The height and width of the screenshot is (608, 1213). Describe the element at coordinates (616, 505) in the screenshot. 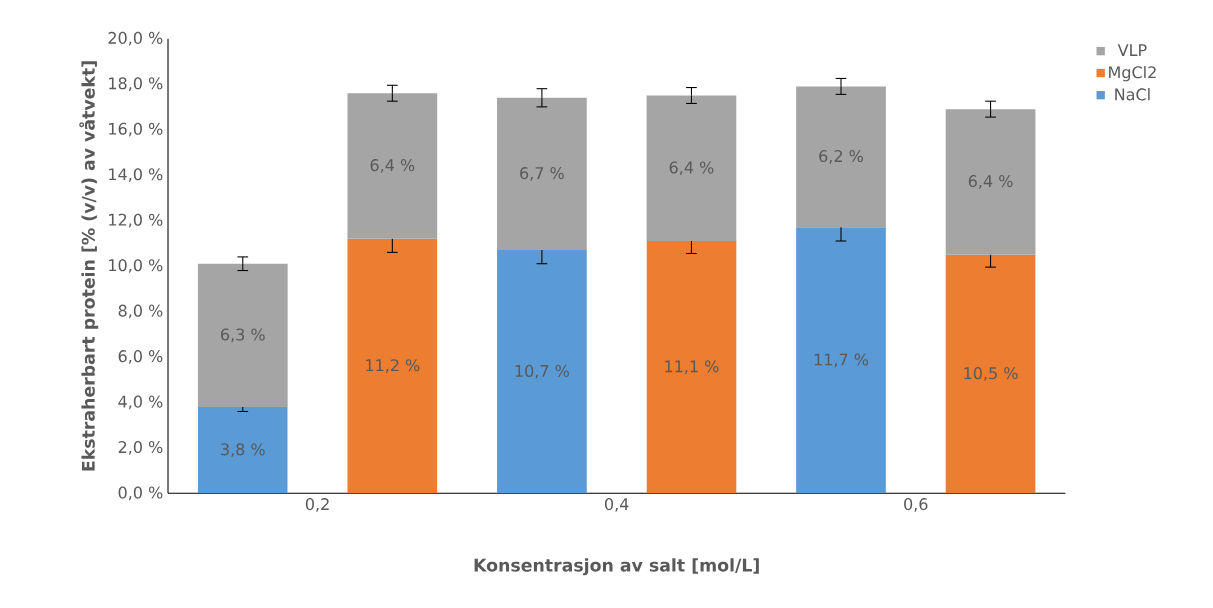

I see `x-tick-label: 0,4` at that location.